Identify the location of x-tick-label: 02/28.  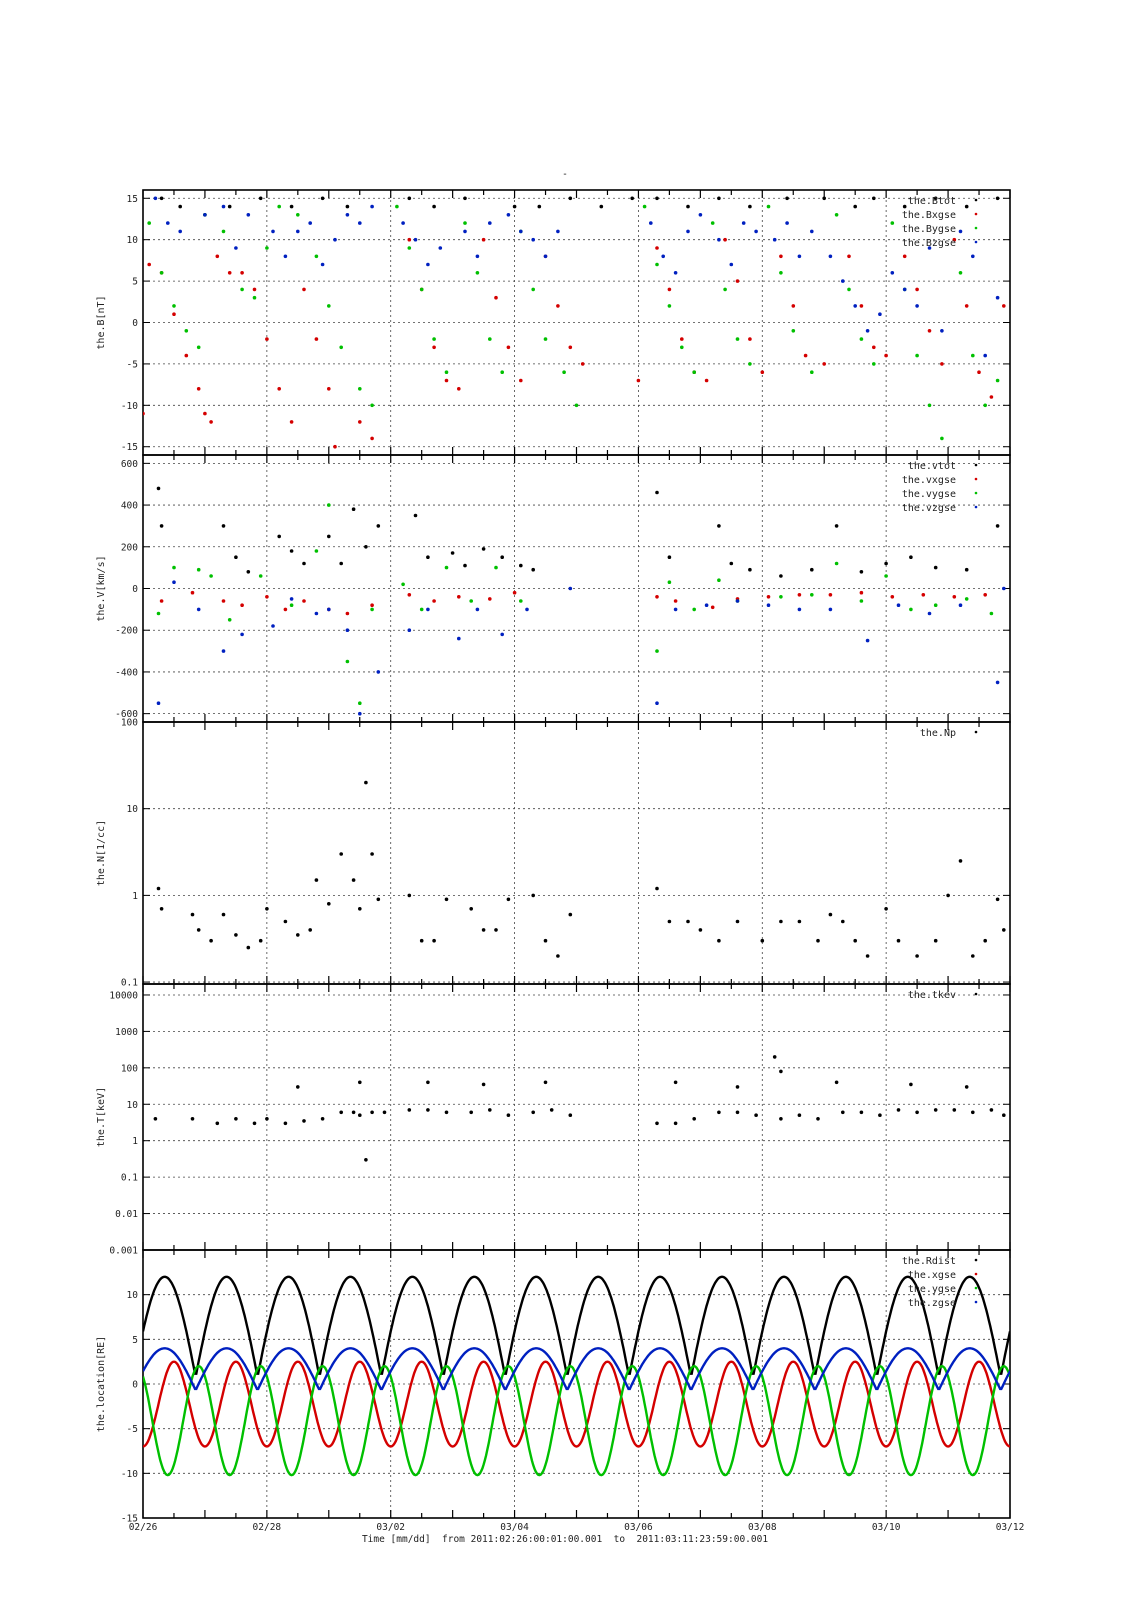
(267, 1527).